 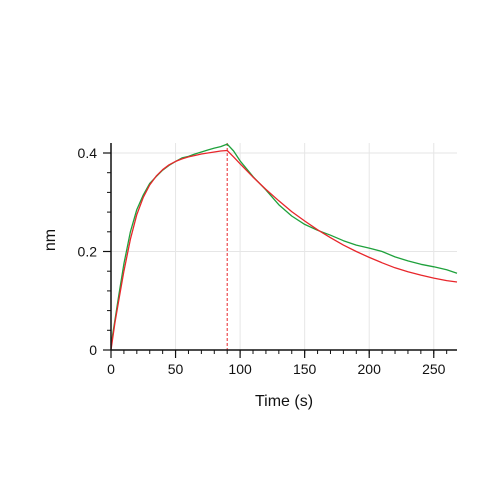 I want to click on y-axis-label: nm, so click(x=50, y=240).